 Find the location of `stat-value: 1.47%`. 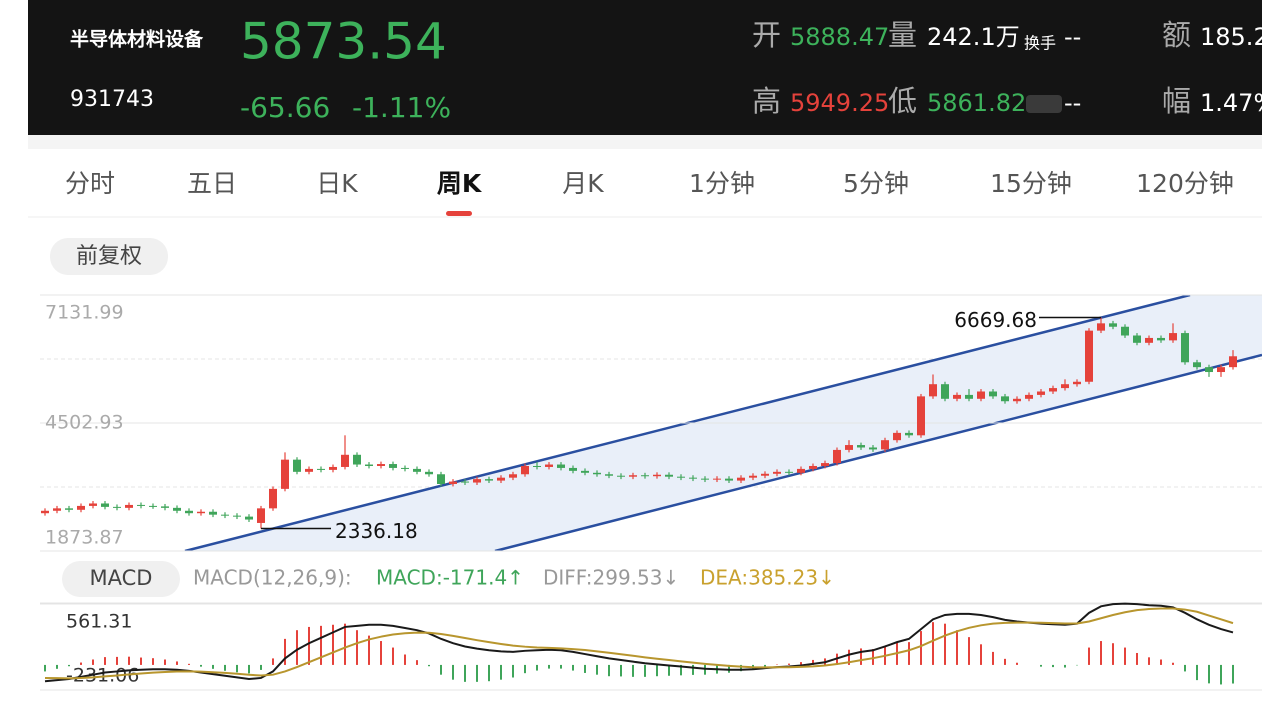

stat-value: 1.47% is located at coordinates (1238, 103).